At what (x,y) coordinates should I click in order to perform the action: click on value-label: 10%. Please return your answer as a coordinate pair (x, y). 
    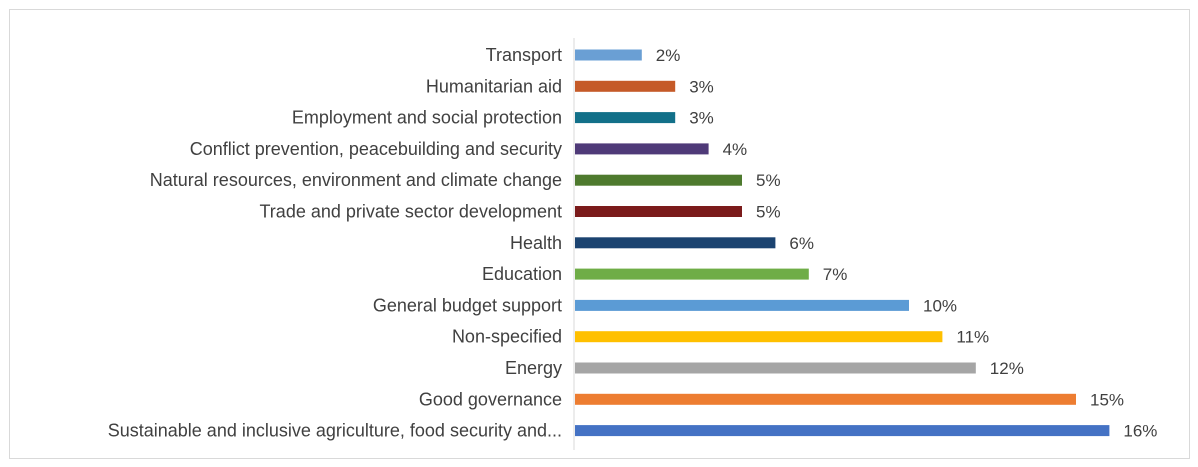
    Looking at the image, I should click on (940, 305).